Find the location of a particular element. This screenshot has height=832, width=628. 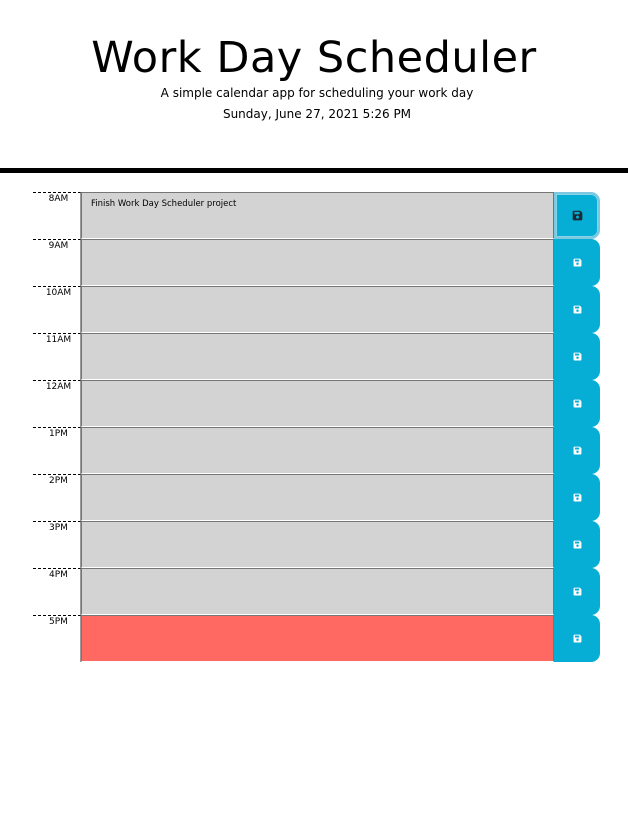

timeblock-row: 1PM is located at coordinates (316, 450).